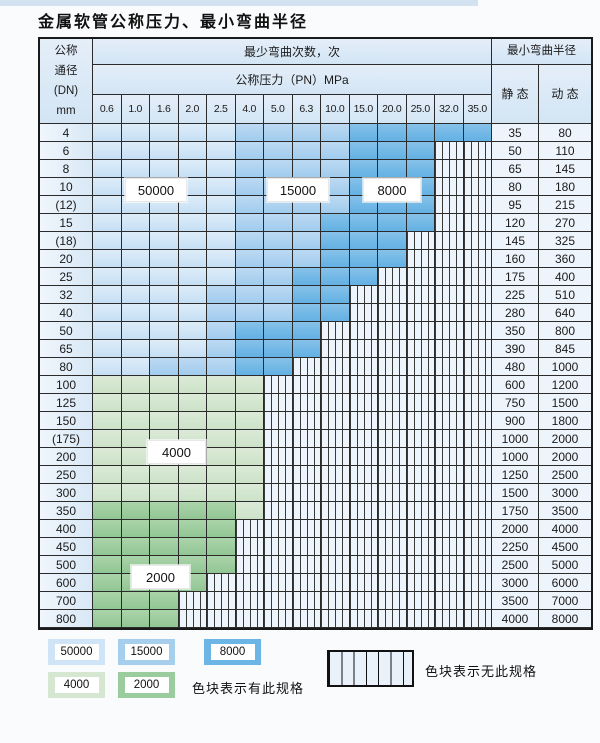 This screenshot has height=743, width=600. Describe the element at coordinates (221, 475) in the screenshot. I see `spec-cell-250-2.5` at that location.